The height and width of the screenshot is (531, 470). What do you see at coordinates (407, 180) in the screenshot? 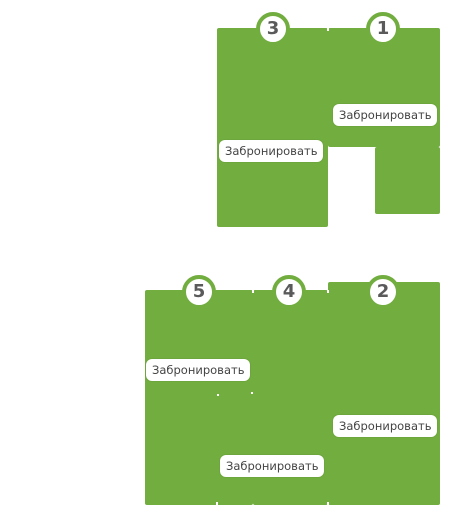
I see `room-1-area-leg` at bounding box center [407, 180].